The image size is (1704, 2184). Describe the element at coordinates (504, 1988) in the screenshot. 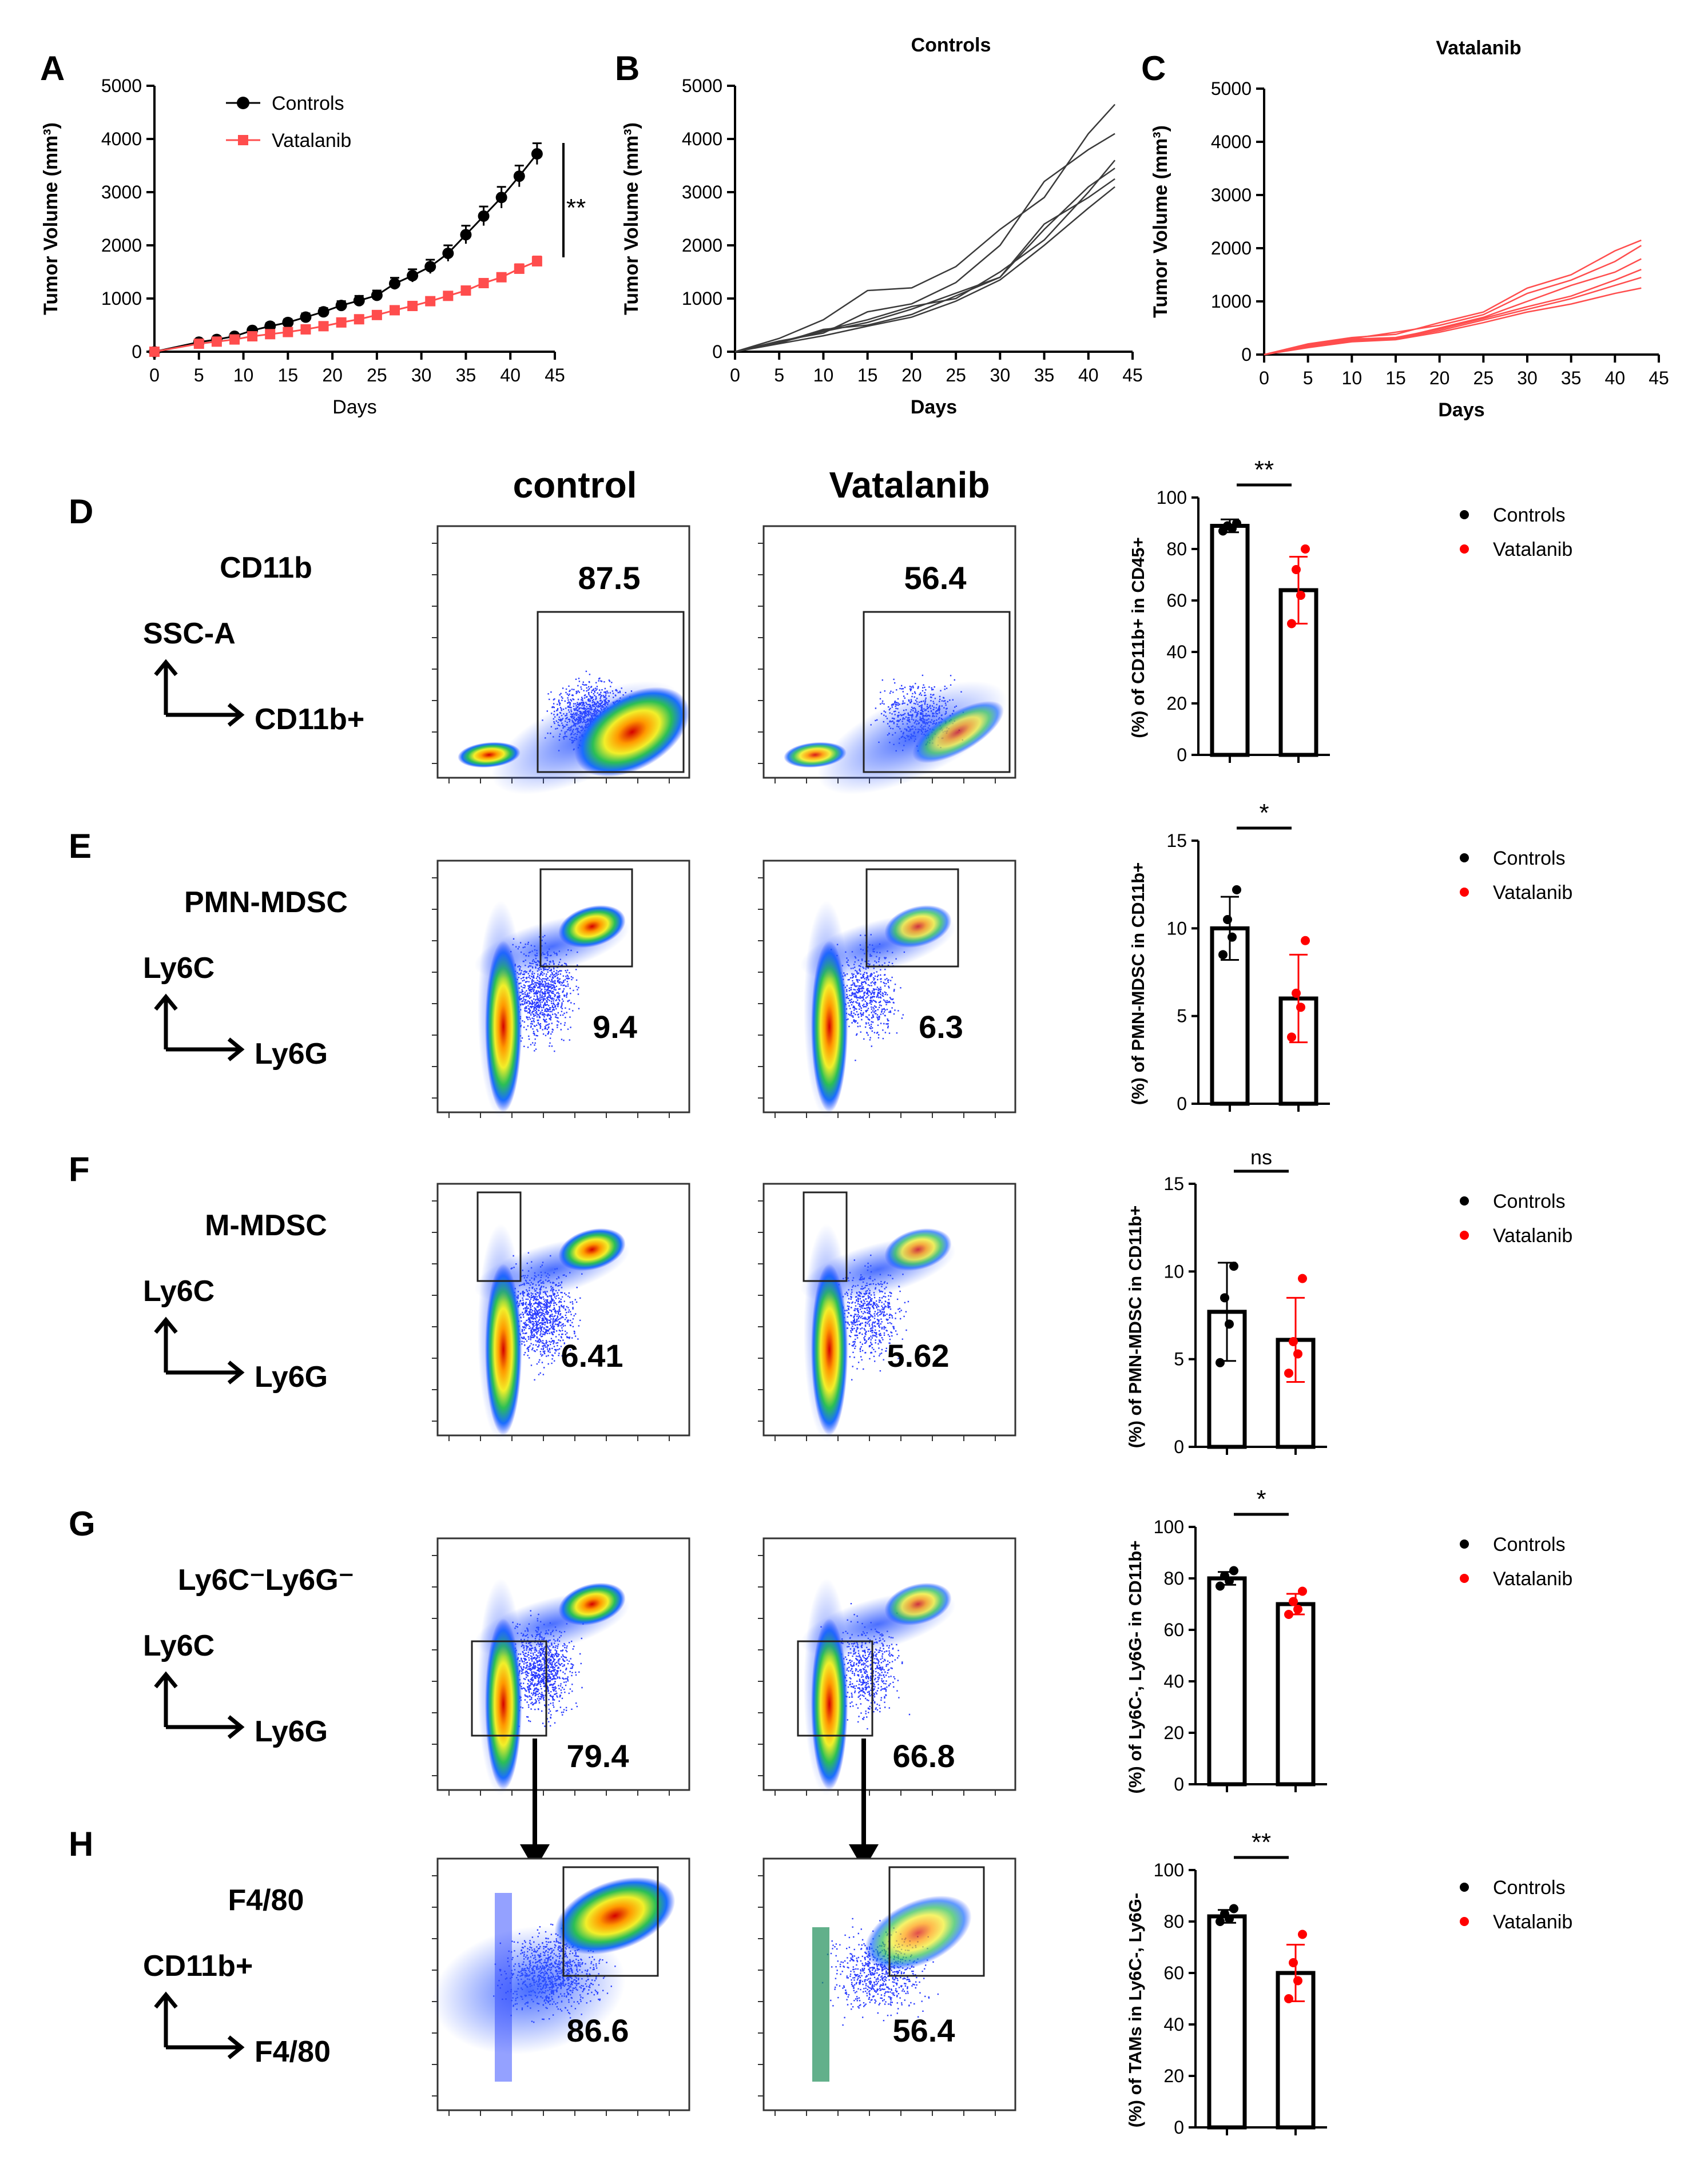

I see `density-band` at that location.